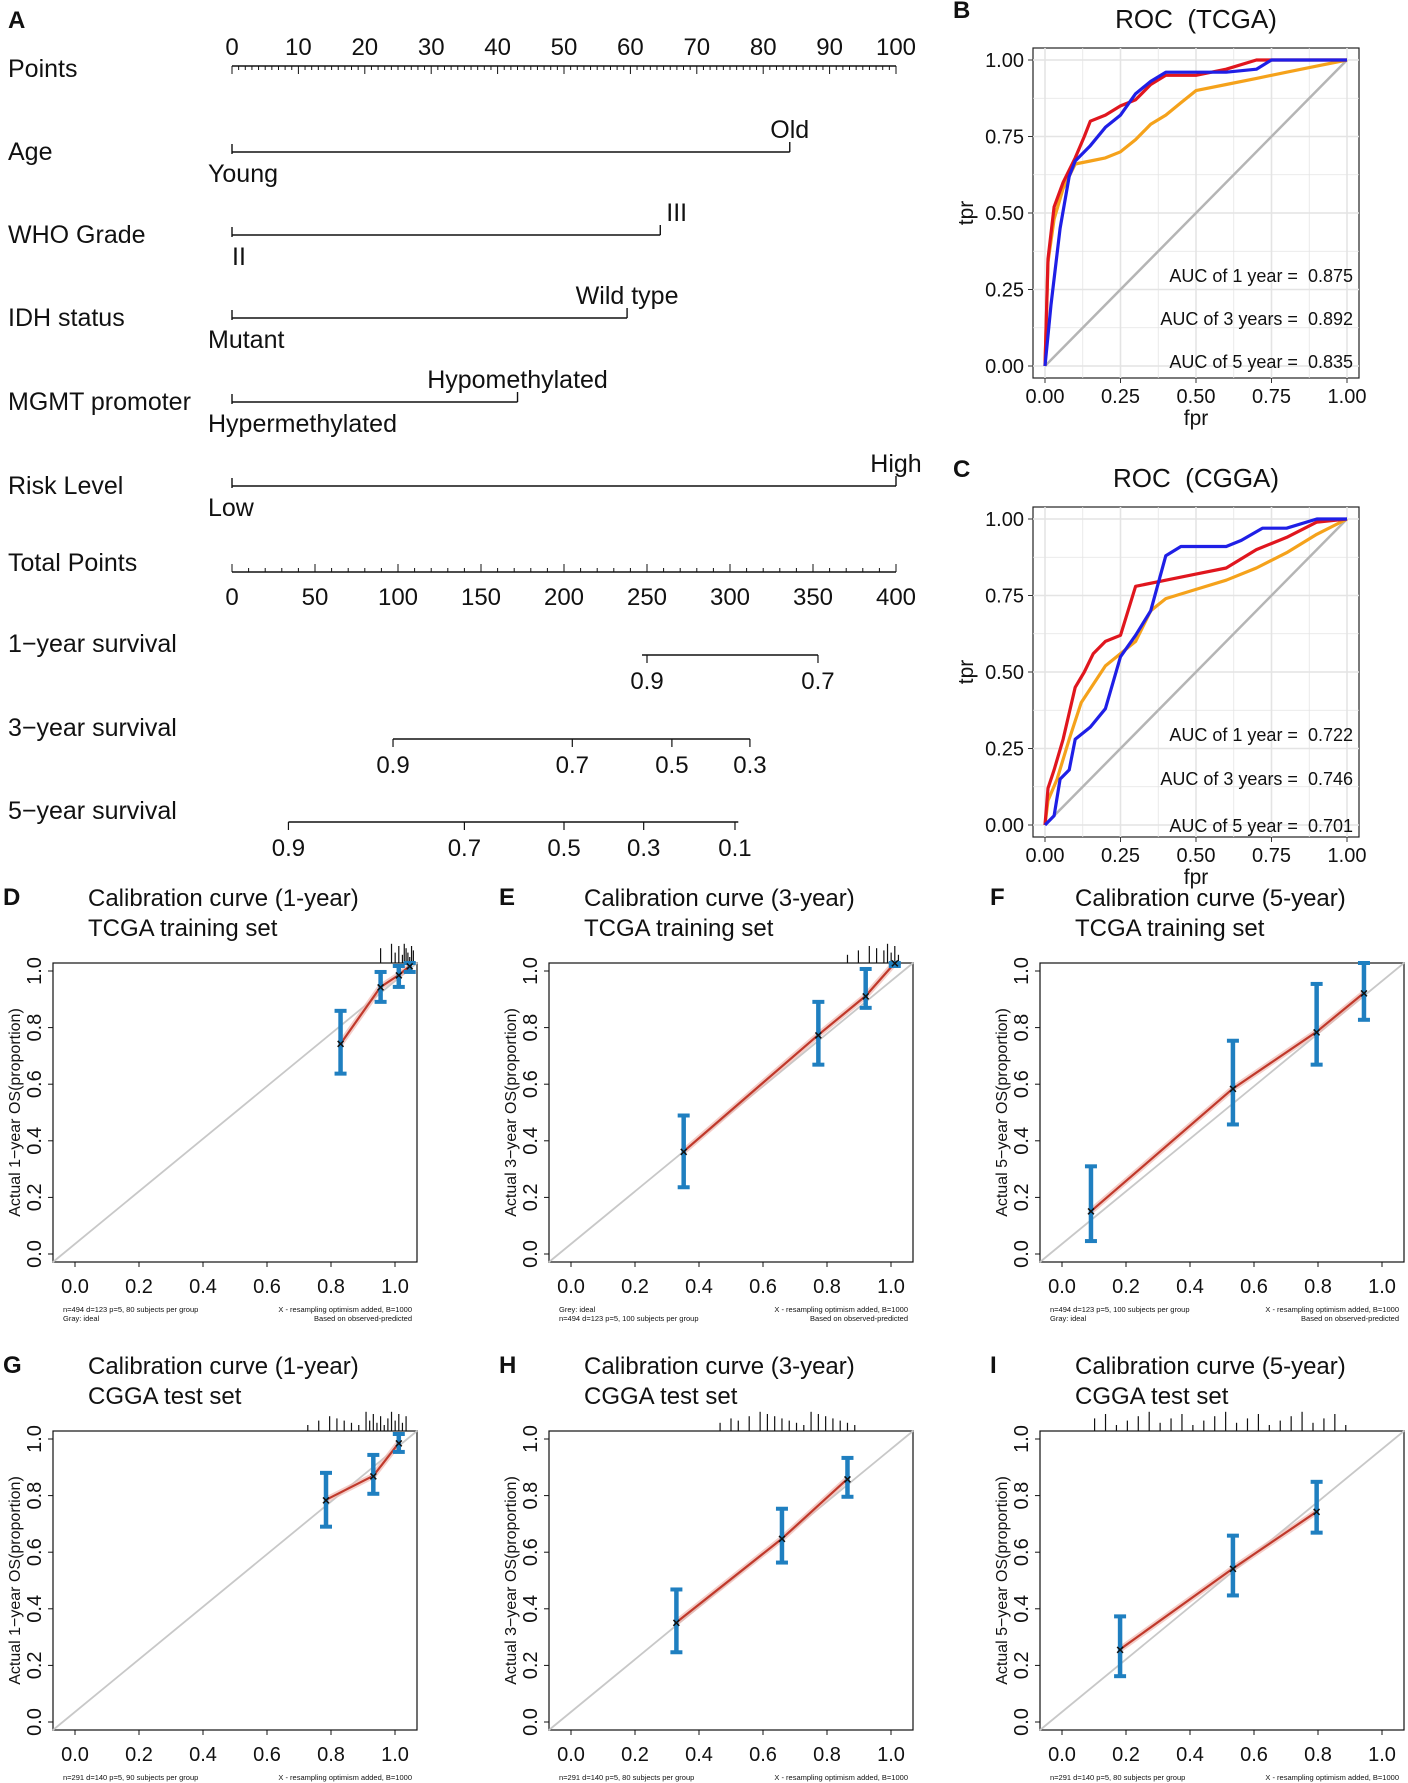 The width and height of the screenshot is (1408, 1783). I want to click on points-tick-label: 100, so click(896, 47).